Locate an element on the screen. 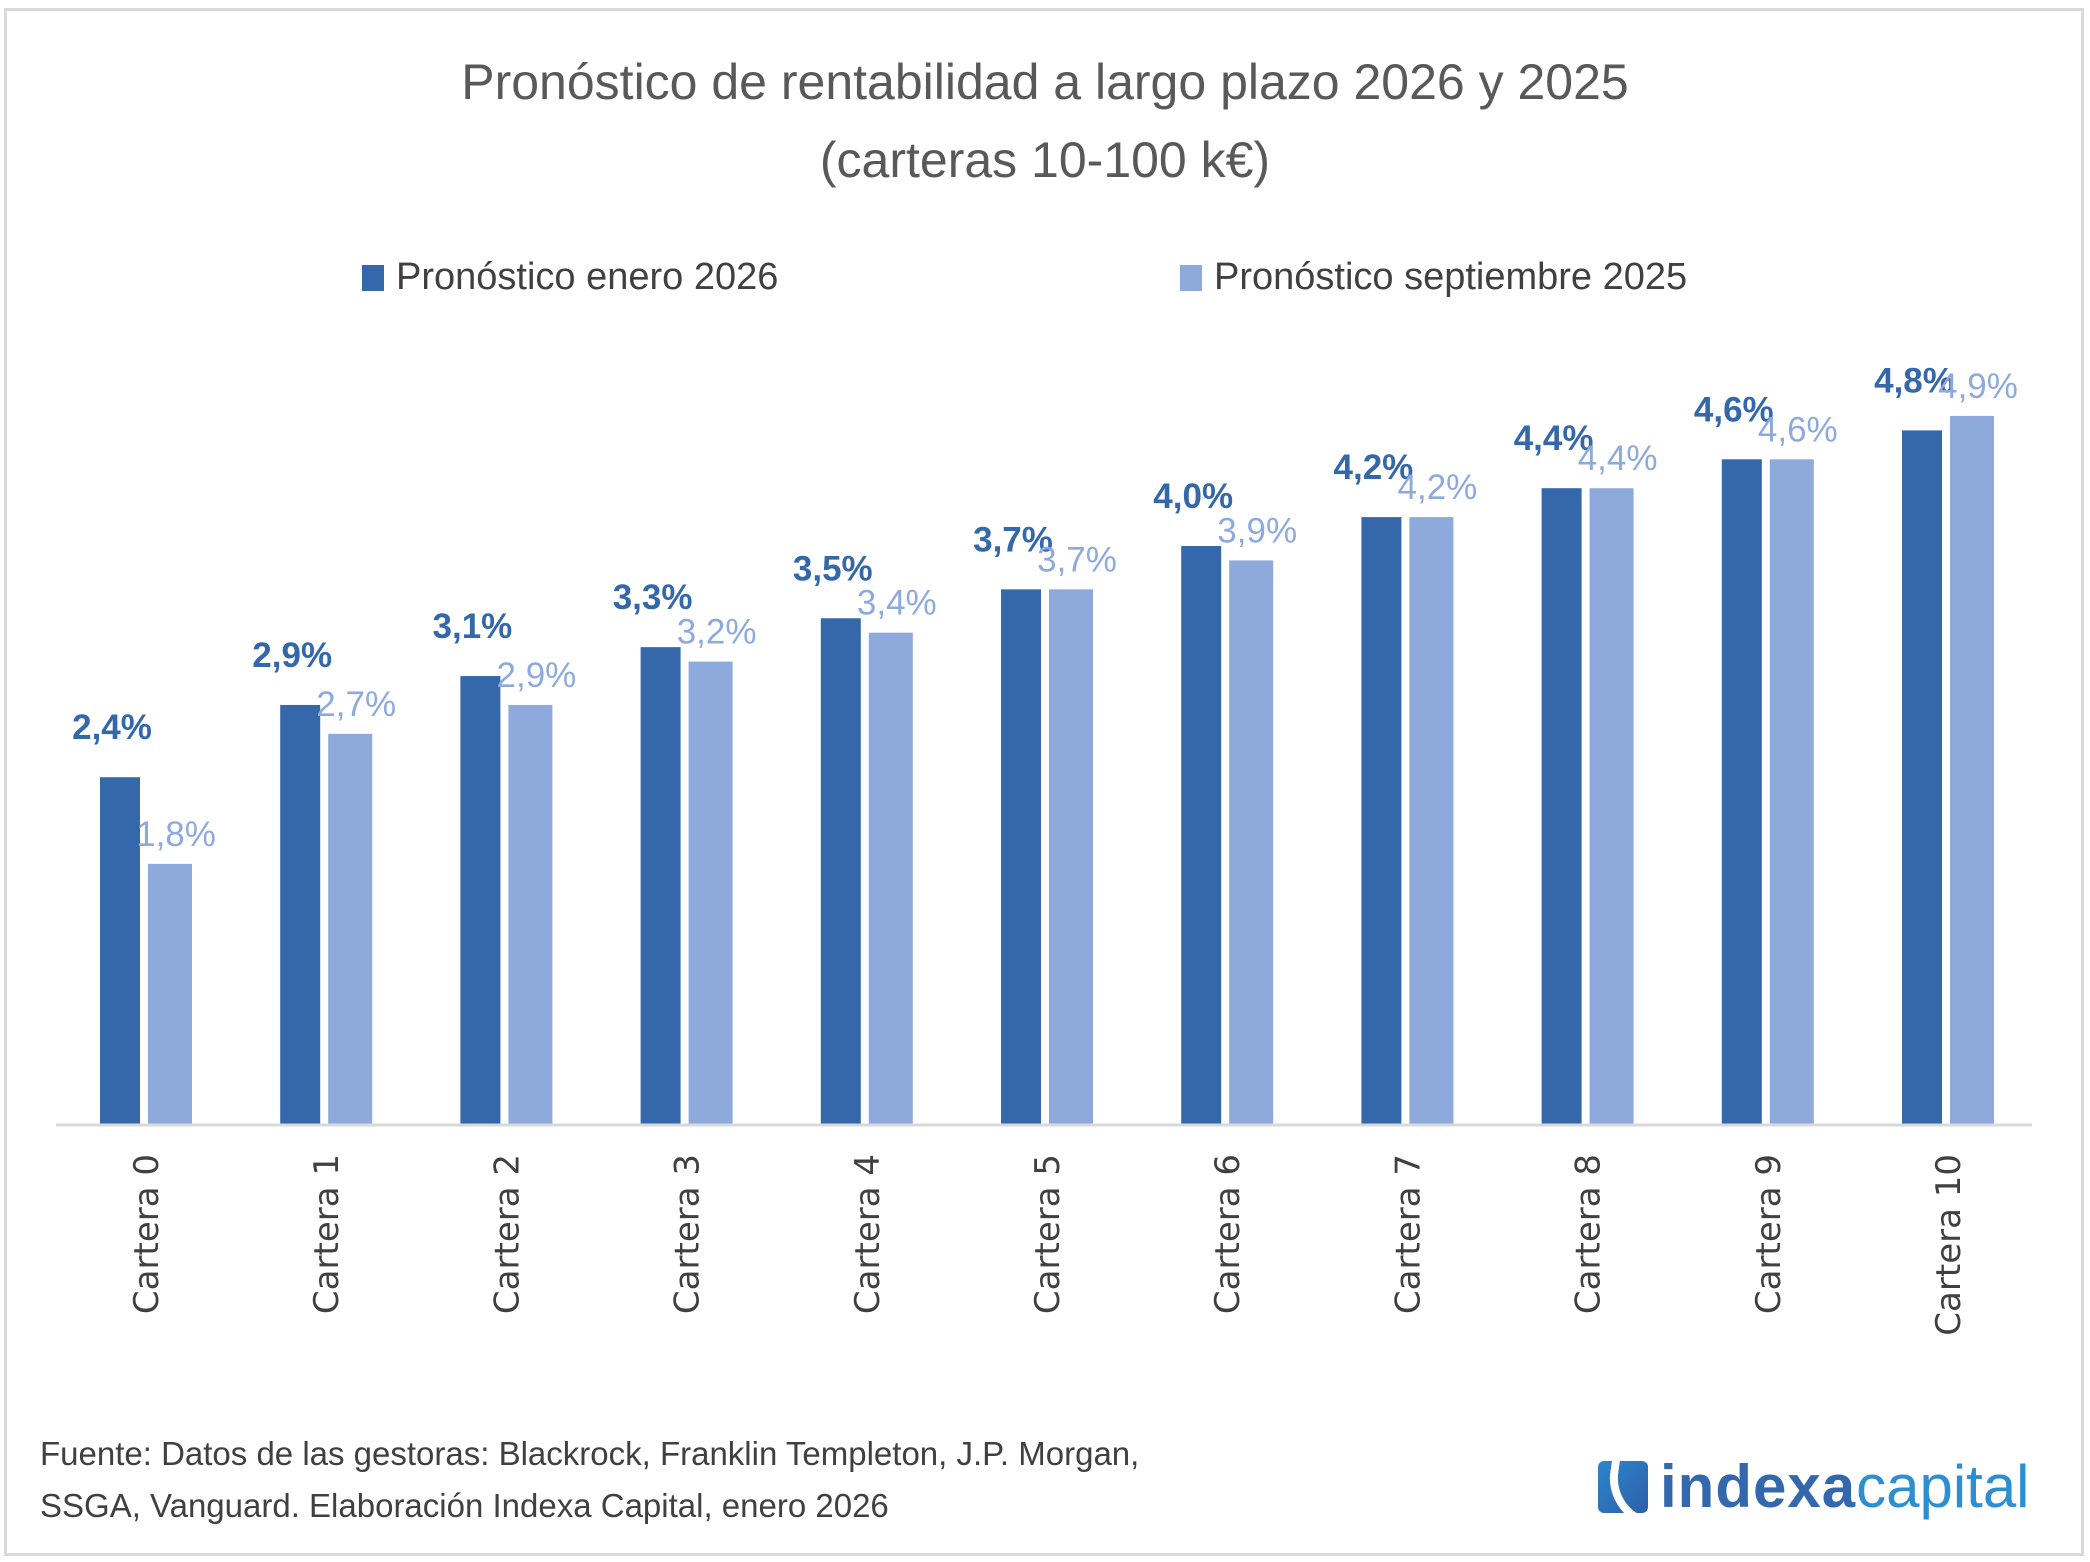 Image resolution: width=2090 pixels, height=1562 pixels. x-tick-label: Cartera 8 is located at coordinates (1589, 1234).